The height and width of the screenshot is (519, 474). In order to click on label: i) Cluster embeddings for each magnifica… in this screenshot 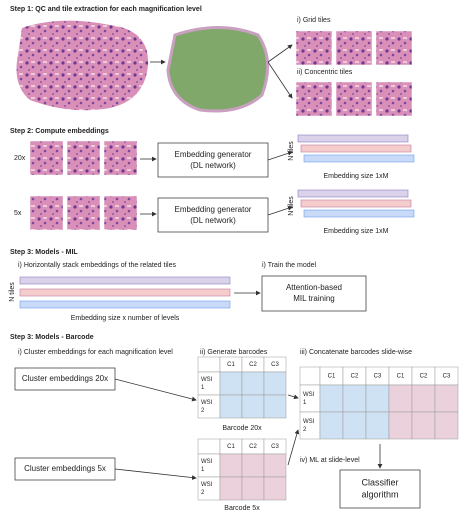, I will do `click(95, 352)`.